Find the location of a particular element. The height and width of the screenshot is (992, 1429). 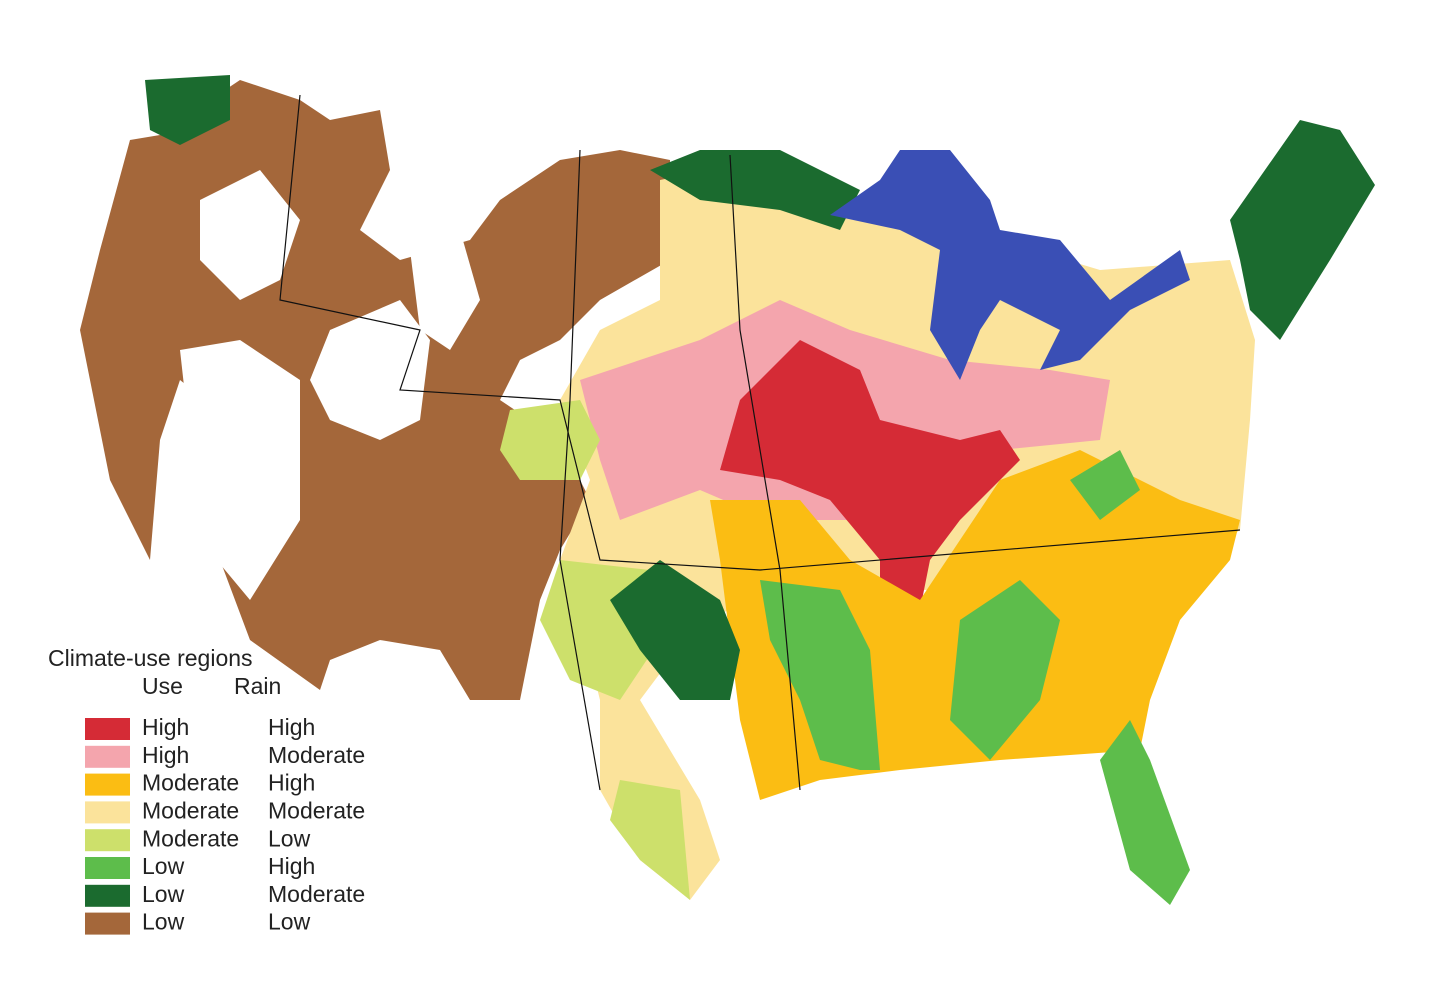

region-moderate-low-stx is located at coordinates (650, 840).